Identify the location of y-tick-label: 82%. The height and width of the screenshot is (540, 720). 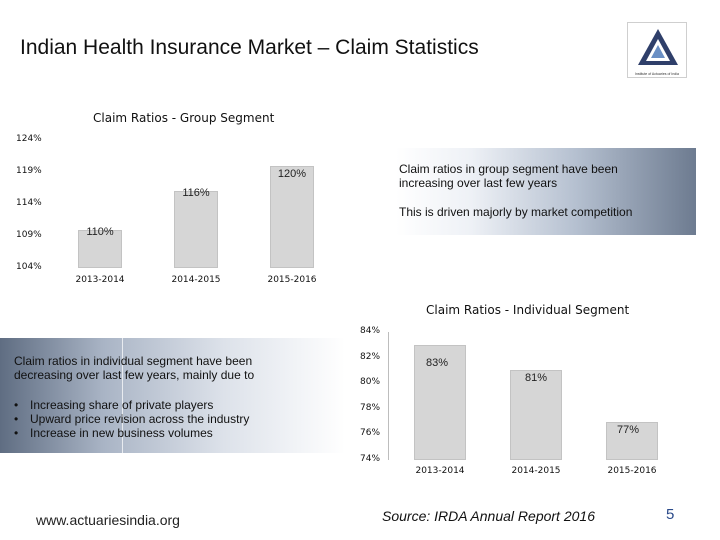
(370, 356).